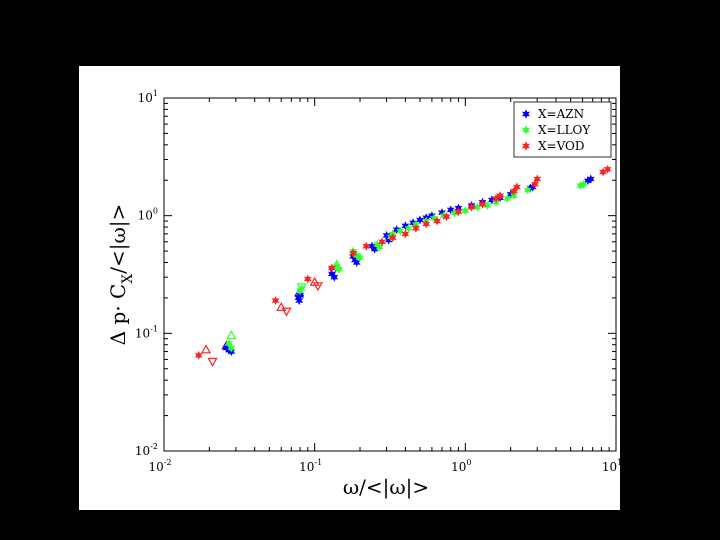  I want to click on x-axis-label: ω/<|ω|>, so click(386, 487).